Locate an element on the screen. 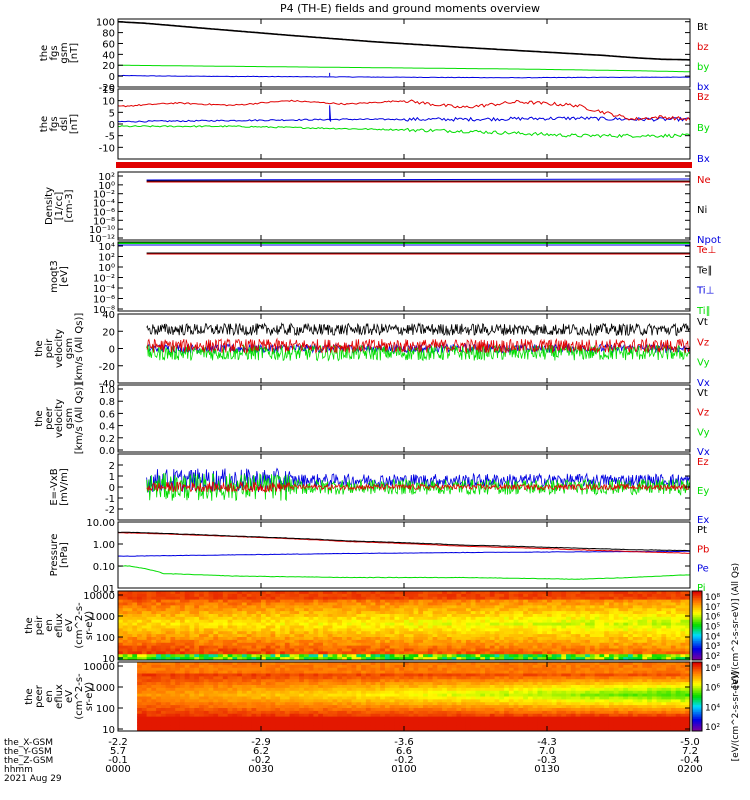 This screenshot has height=800, width=750. series-Npot is located at coordinates (418, 179).